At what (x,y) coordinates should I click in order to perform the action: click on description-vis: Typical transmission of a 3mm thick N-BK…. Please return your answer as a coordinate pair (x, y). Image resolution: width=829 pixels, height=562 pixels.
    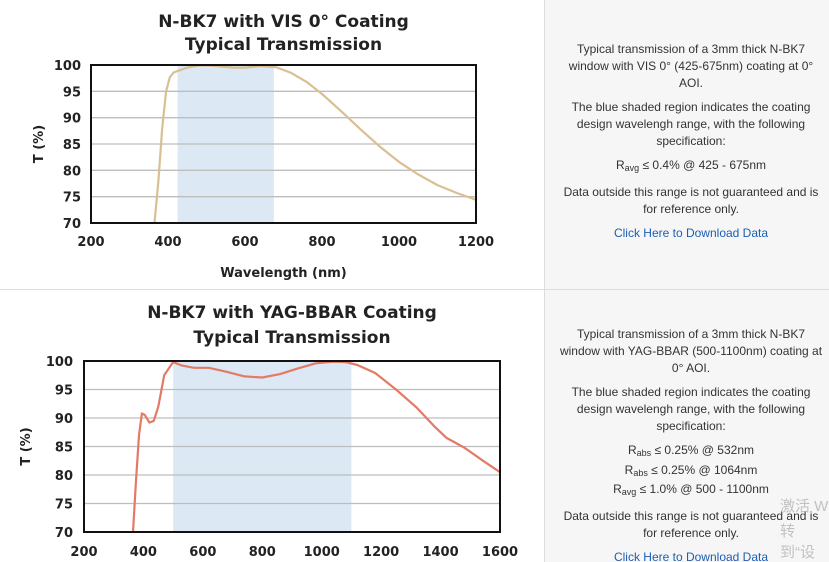
    Looking at the image, I should click on (691, 145).